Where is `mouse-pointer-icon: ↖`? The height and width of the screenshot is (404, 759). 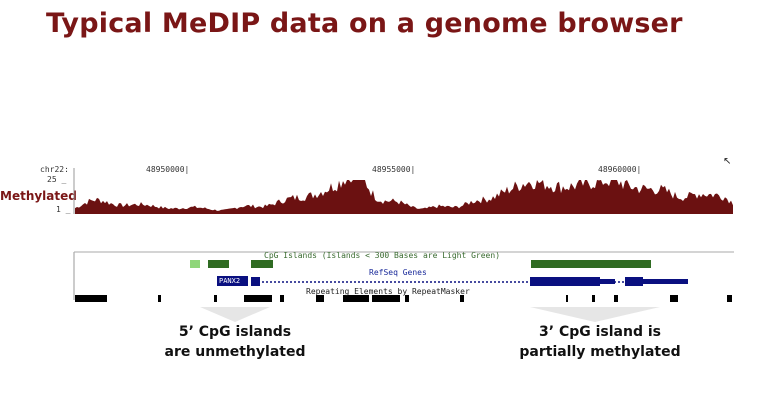 mouse-pointer-icon: ↖ is located at coordinates (727, 161).